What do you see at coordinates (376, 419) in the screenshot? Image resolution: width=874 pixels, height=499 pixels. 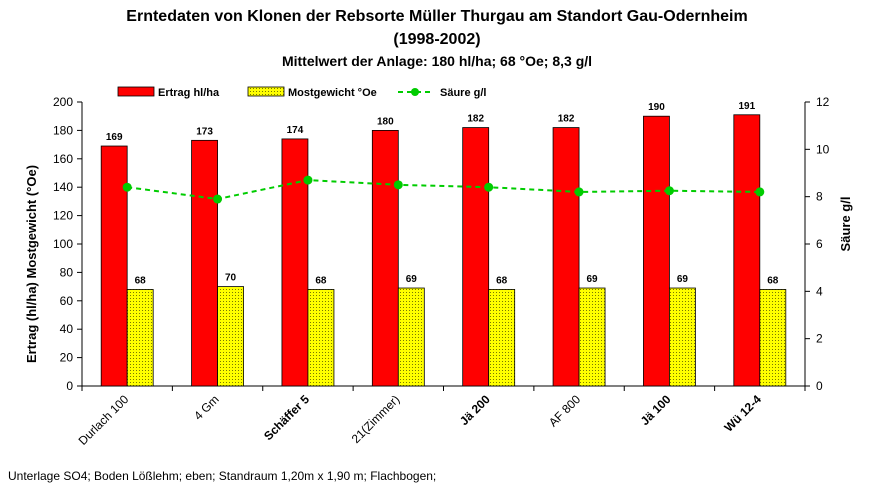 I see `x-tick-label: 21(Zimmer)` at bounding box center [376, 419].